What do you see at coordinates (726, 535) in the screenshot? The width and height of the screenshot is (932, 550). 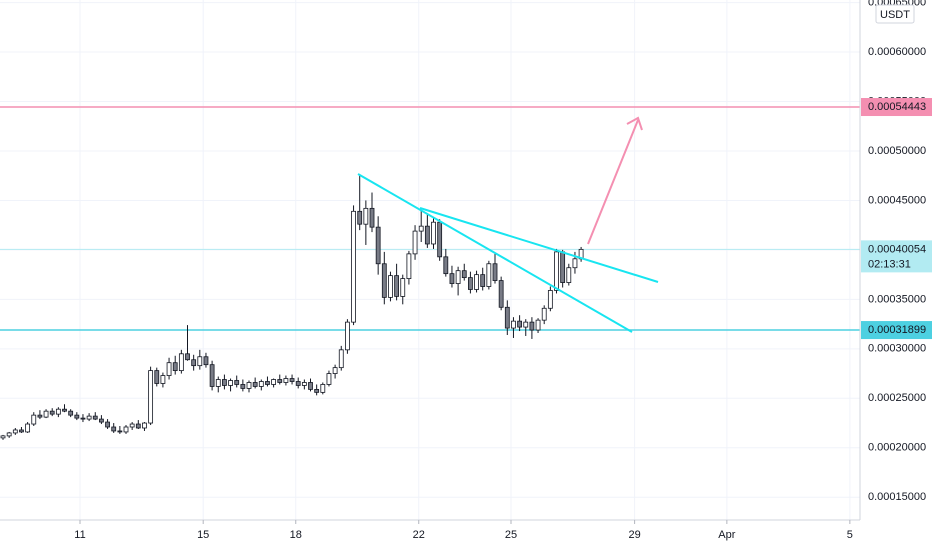 I see `x-tick-label: Apr` at bounding box center [726, 535].